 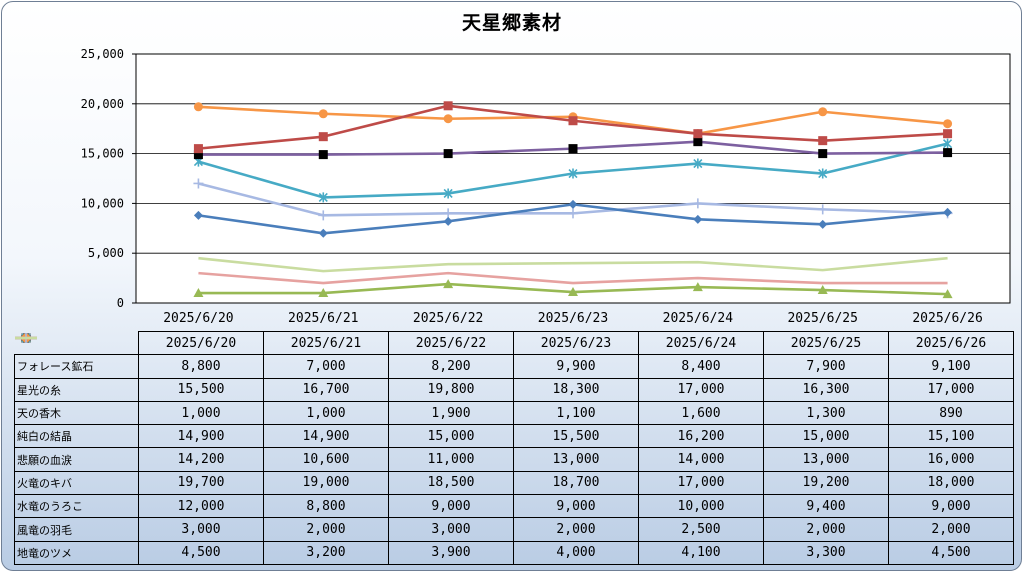 I want to click on legend-entry: 天の香木, so click(x=76, y=379).